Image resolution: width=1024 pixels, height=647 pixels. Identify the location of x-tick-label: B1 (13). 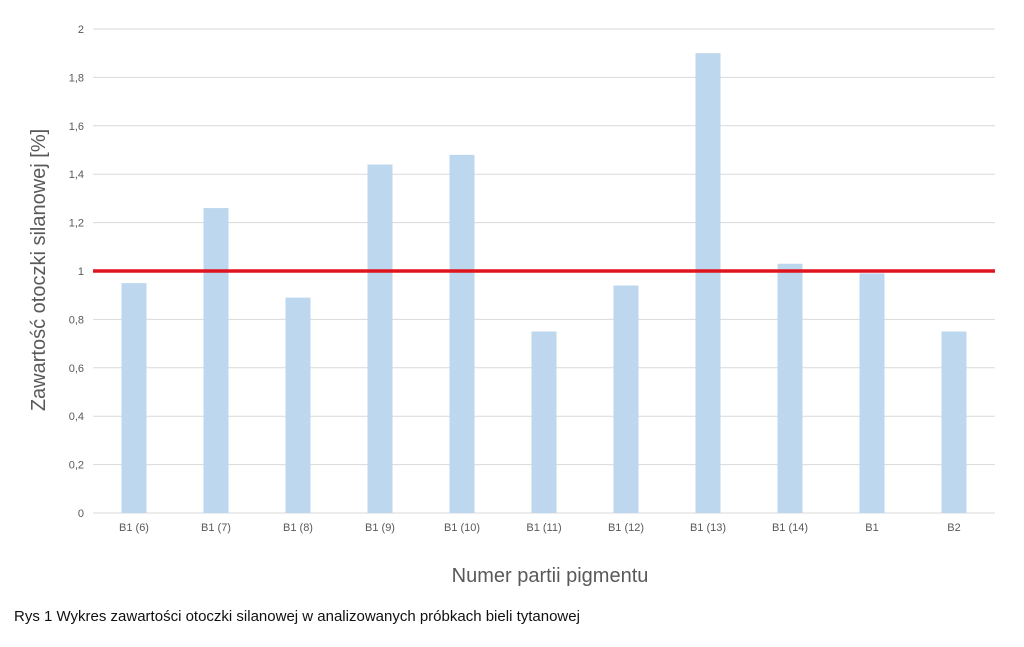
(708, 528).